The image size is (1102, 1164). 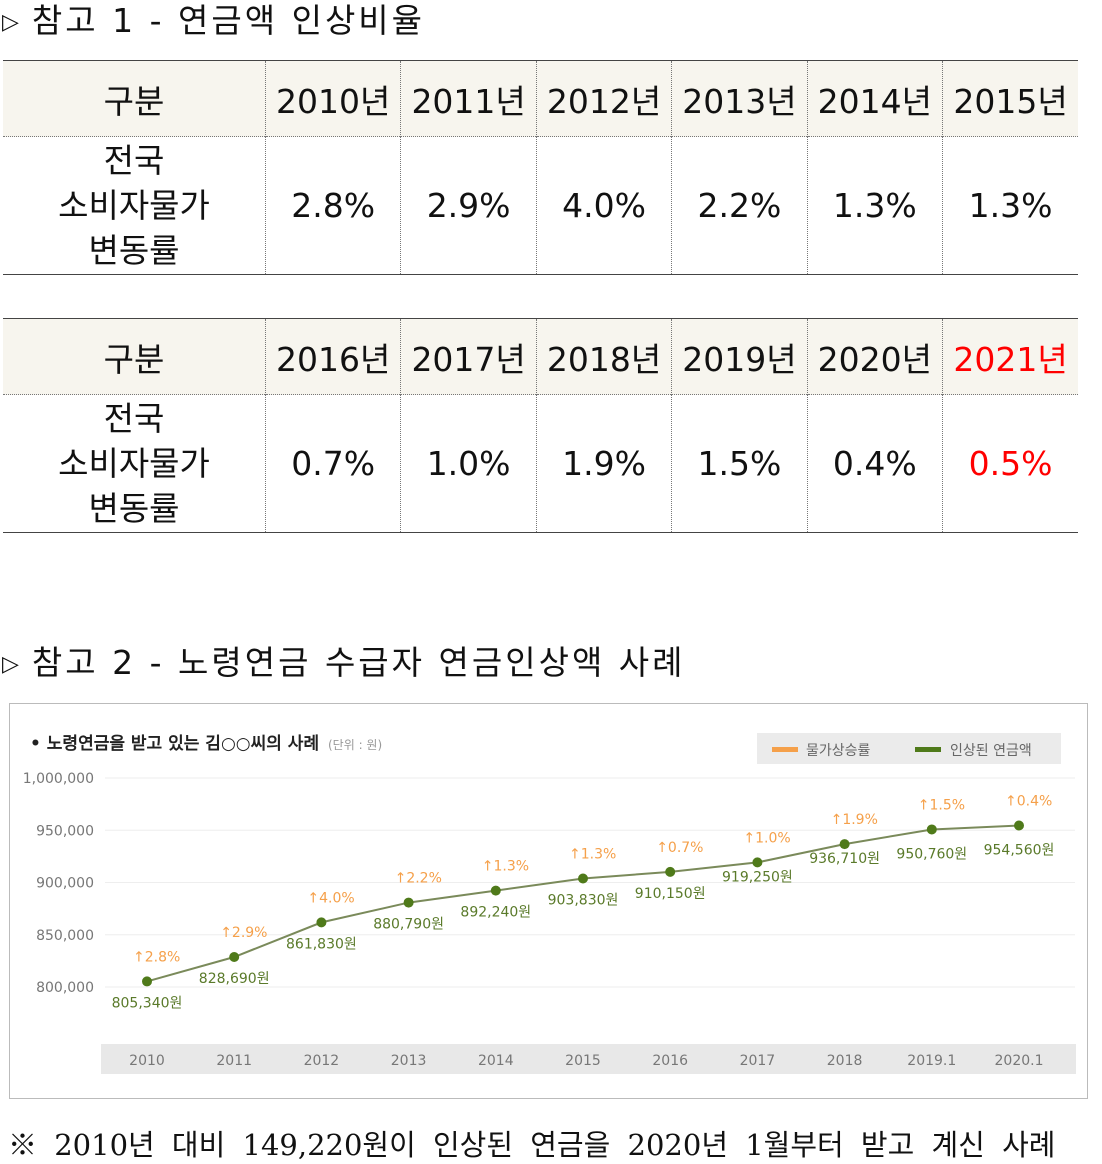 I want to click on header-cell: 2013년, so click(x=739, y=98).